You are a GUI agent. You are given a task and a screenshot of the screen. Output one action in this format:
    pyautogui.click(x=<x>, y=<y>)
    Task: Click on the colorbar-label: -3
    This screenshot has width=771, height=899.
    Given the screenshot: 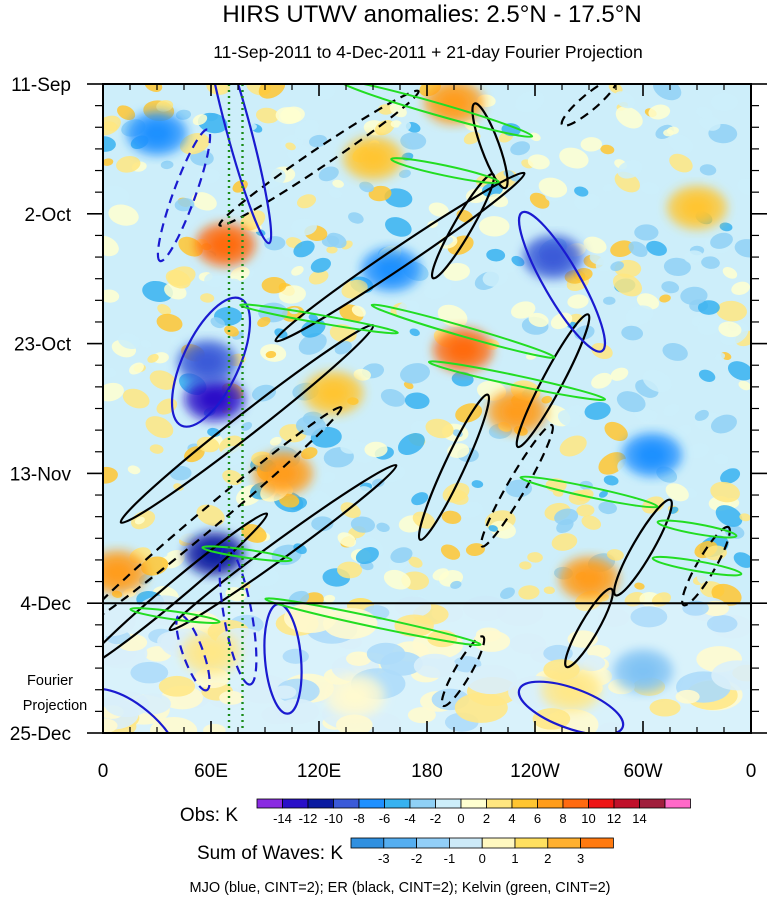 What is the action you would take?
    pyautogui.click(x=384, y=858)
    